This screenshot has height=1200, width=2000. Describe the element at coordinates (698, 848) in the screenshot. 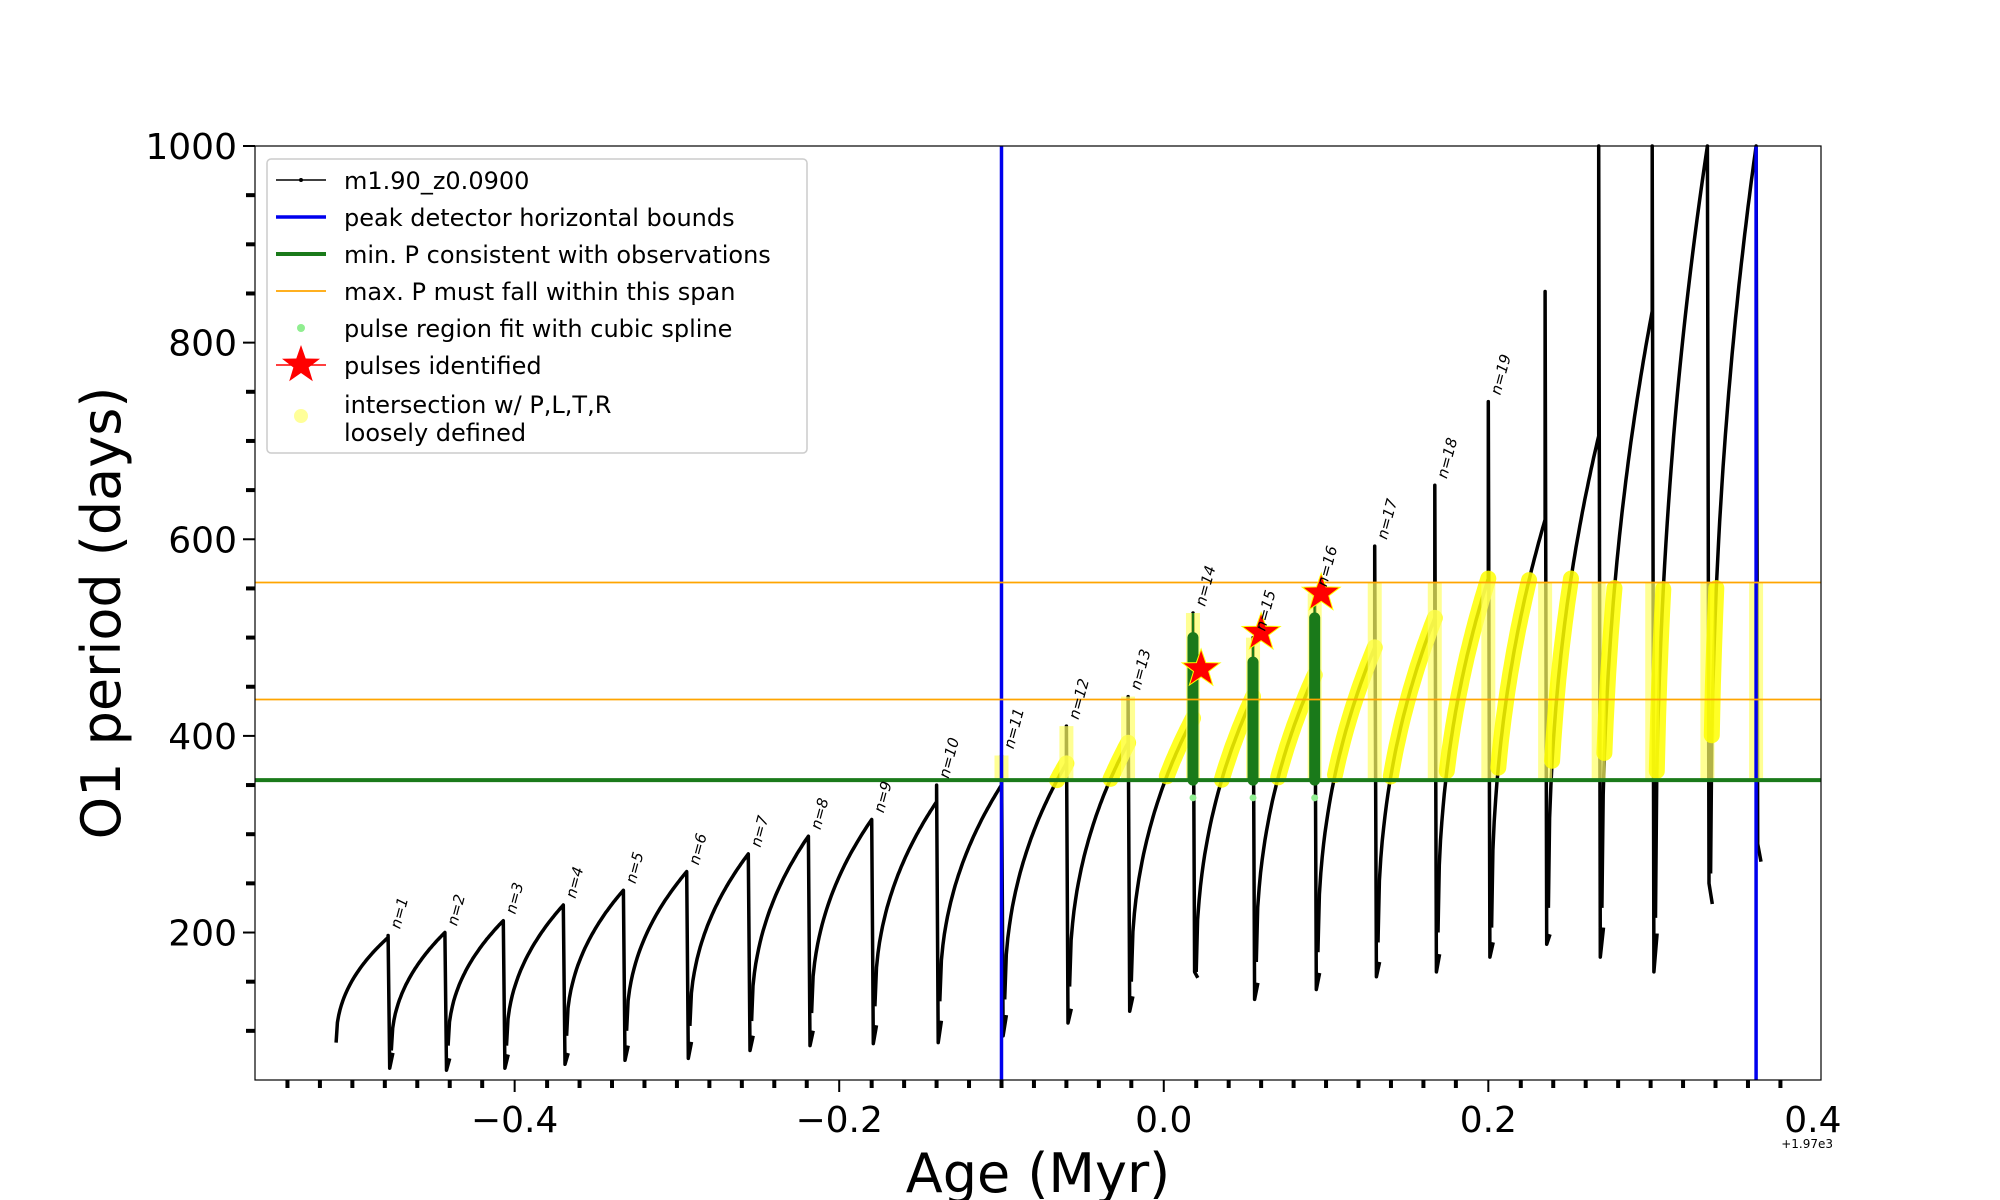

I see `pulse-label: n=6` at that location.